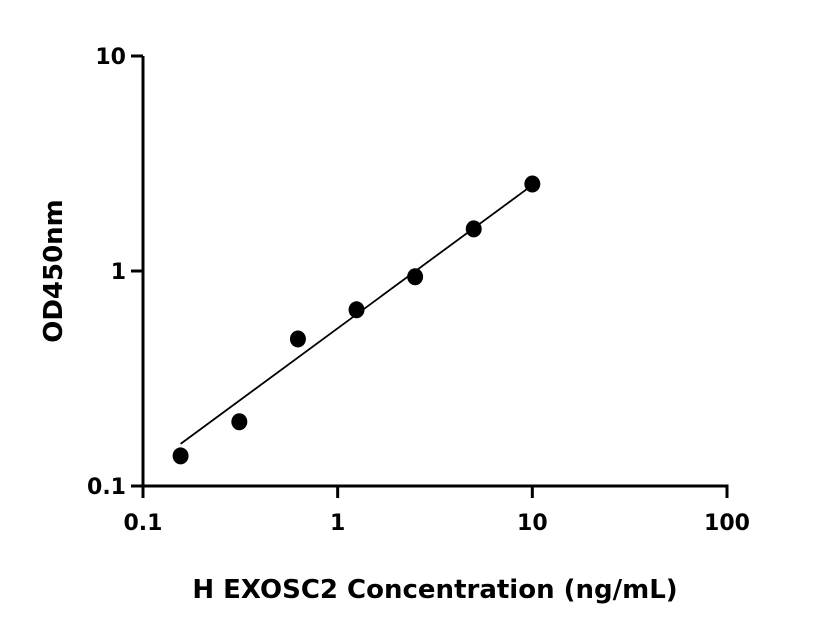  Describe the element at coordinates (143, 523) in the screenshot. I see `x-tick-label: 0.1` at that location.